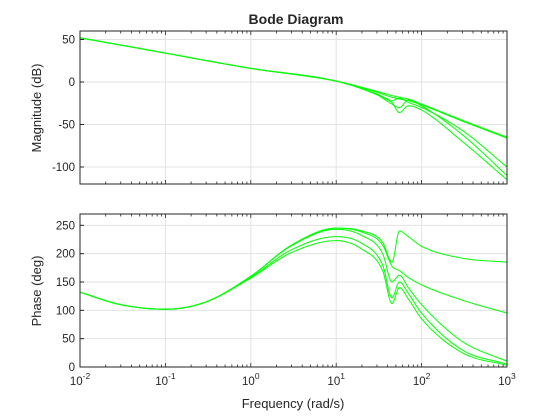  Describe the element at coordinates (428, 376) in the screenshot. I see `x-tick-exponent: 2` at that location.